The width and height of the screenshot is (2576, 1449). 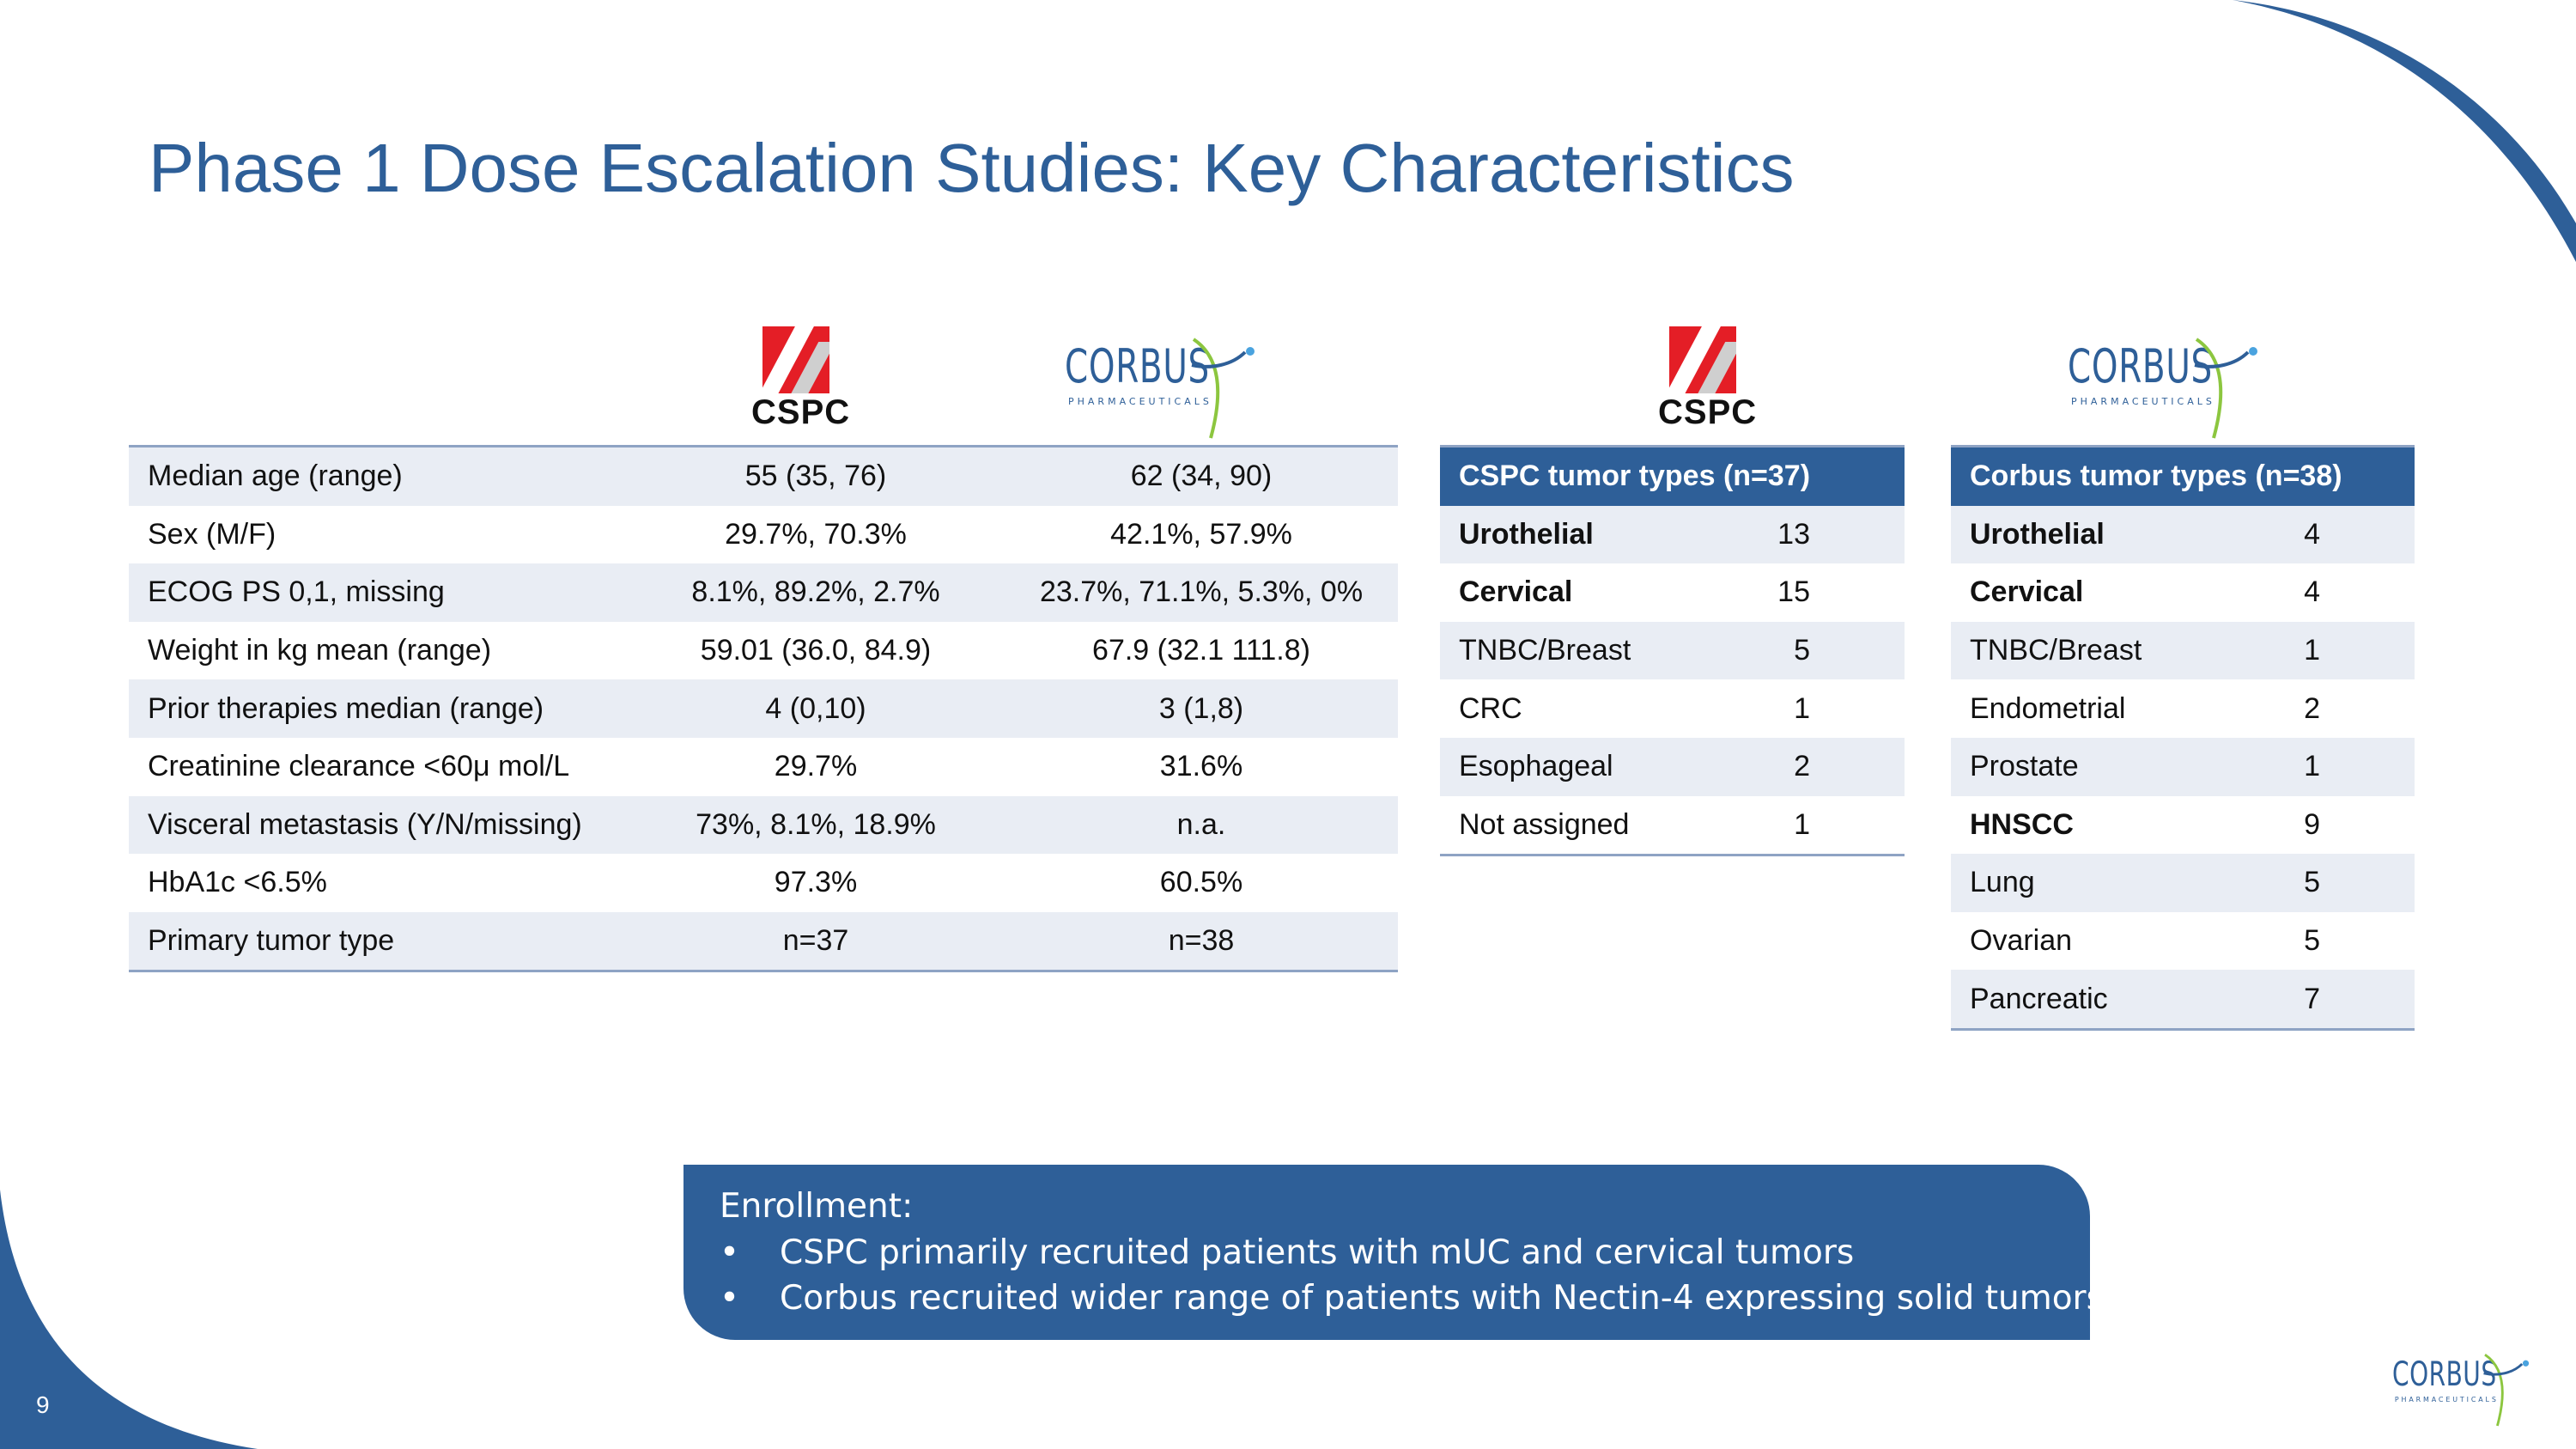 I want to click on table-row: TNBC/Breast 5, so click(x=1672, y=650).